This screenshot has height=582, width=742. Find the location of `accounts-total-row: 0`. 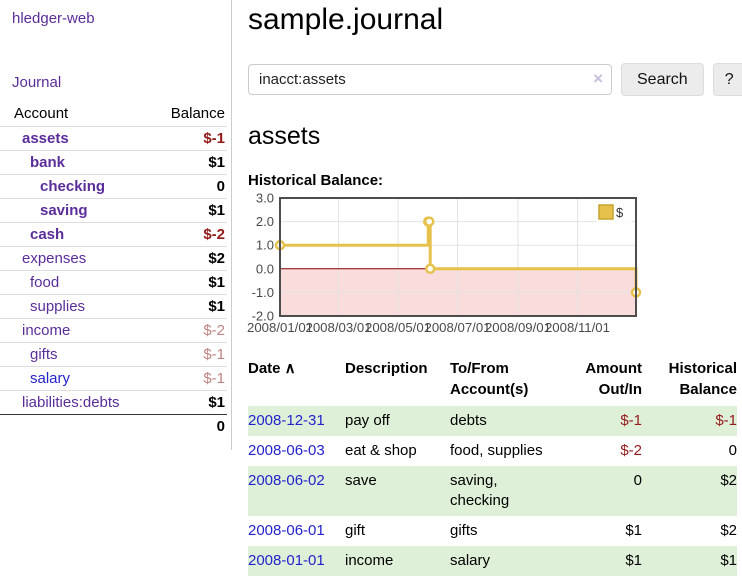

accounts-total-row: 0 is located at coordinates (113, 426).